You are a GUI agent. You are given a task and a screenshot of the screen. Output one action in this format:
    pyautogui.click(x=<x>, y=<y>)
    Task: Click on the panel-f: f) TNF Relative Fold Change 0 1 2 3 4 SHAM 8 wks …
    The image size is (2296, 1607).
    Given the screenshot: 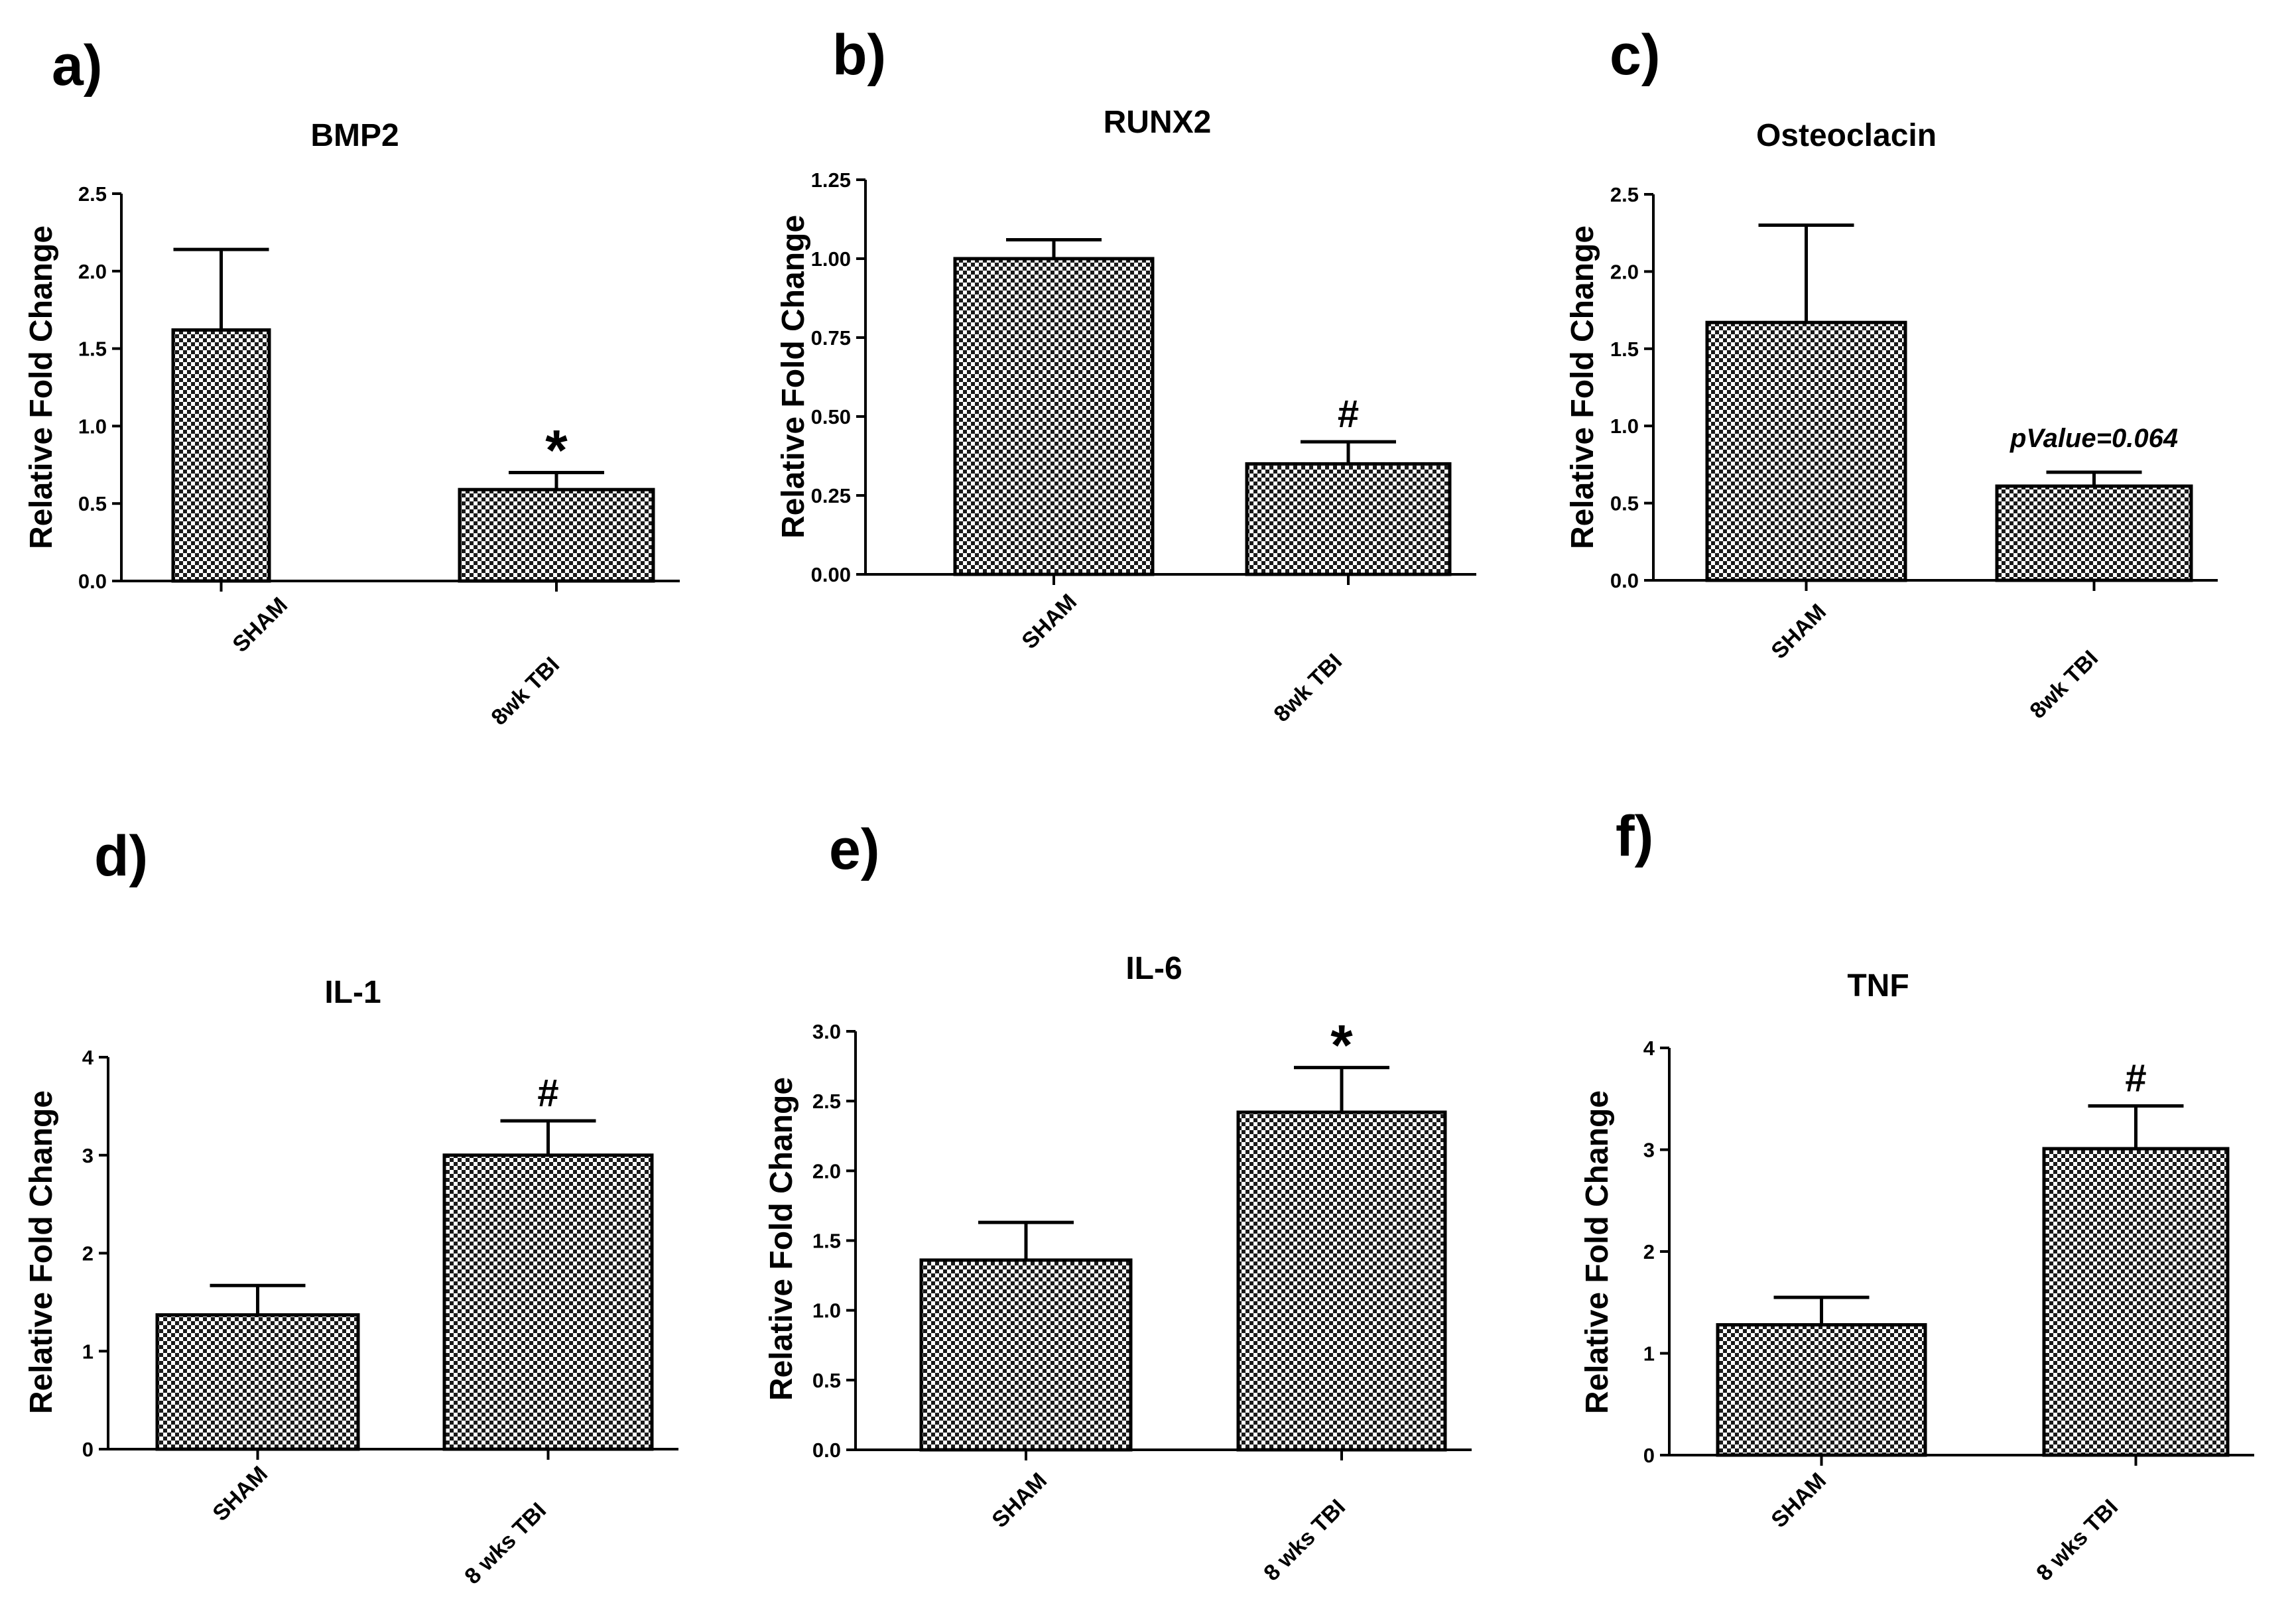 What is the action you would take?
    pyautogui.click(x=1917, y=1195)
    